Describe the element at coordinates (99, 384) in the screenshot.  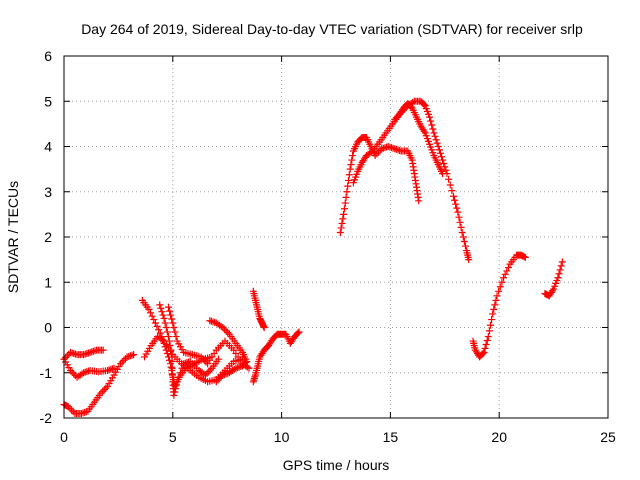
I see `series-arc-c` at that location.